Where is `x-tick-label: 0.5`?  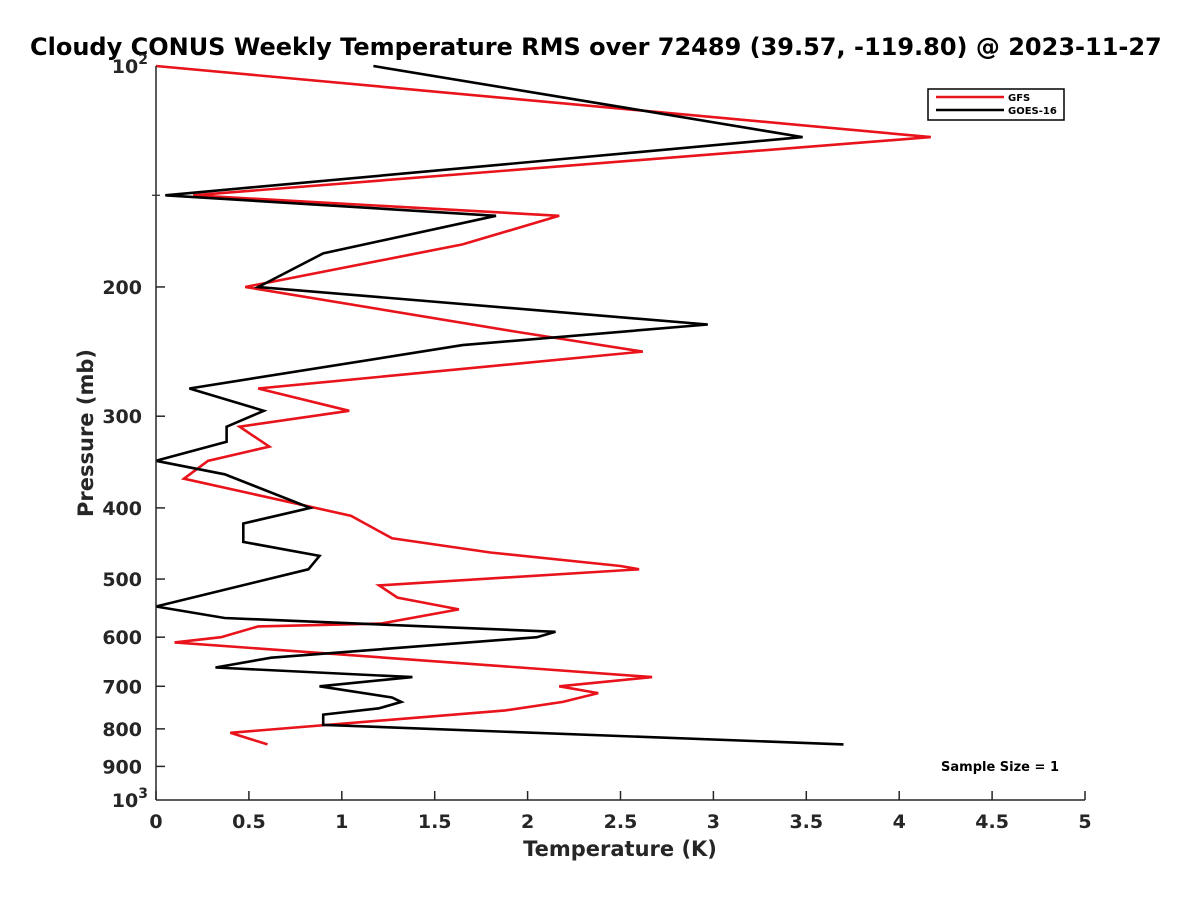
x-tick-label: 0.5 is located at coordinates (249, 822).